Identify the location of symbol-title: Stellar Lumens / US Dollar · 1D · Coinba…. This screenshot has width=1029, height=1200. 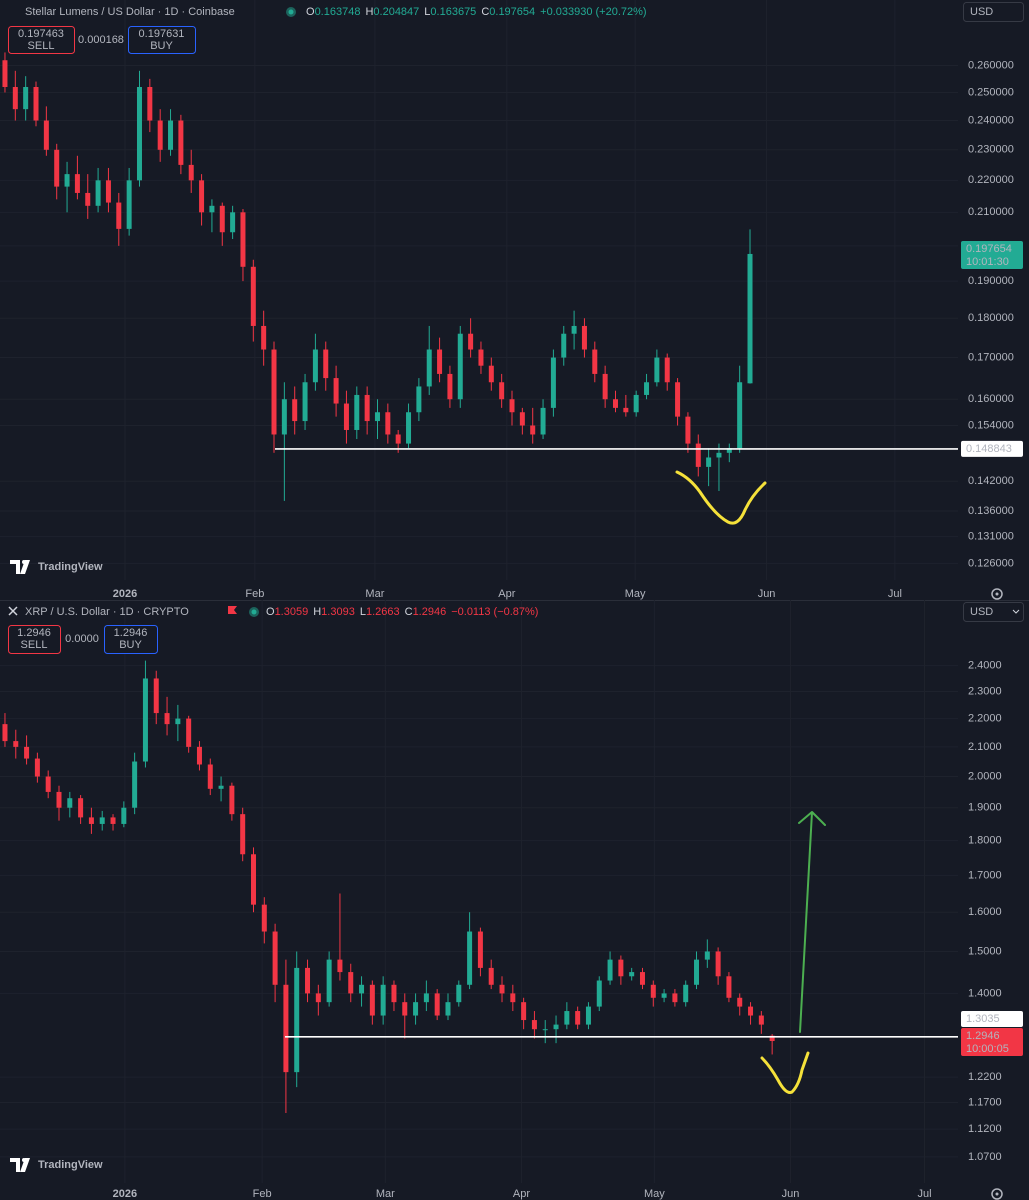
(130, 12).